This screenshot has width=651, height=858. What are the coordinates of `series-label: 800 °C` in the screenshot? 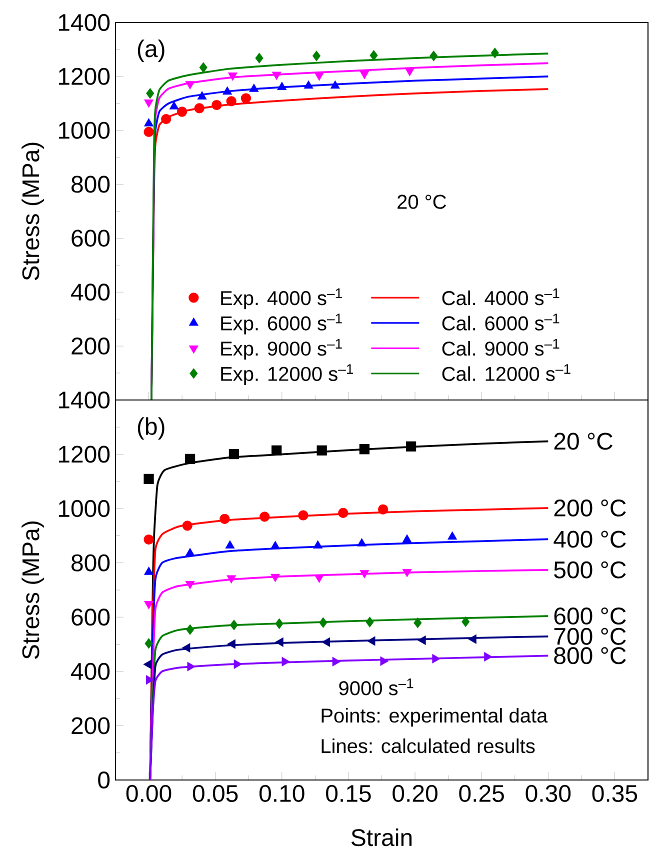 It's located at (590, 655).